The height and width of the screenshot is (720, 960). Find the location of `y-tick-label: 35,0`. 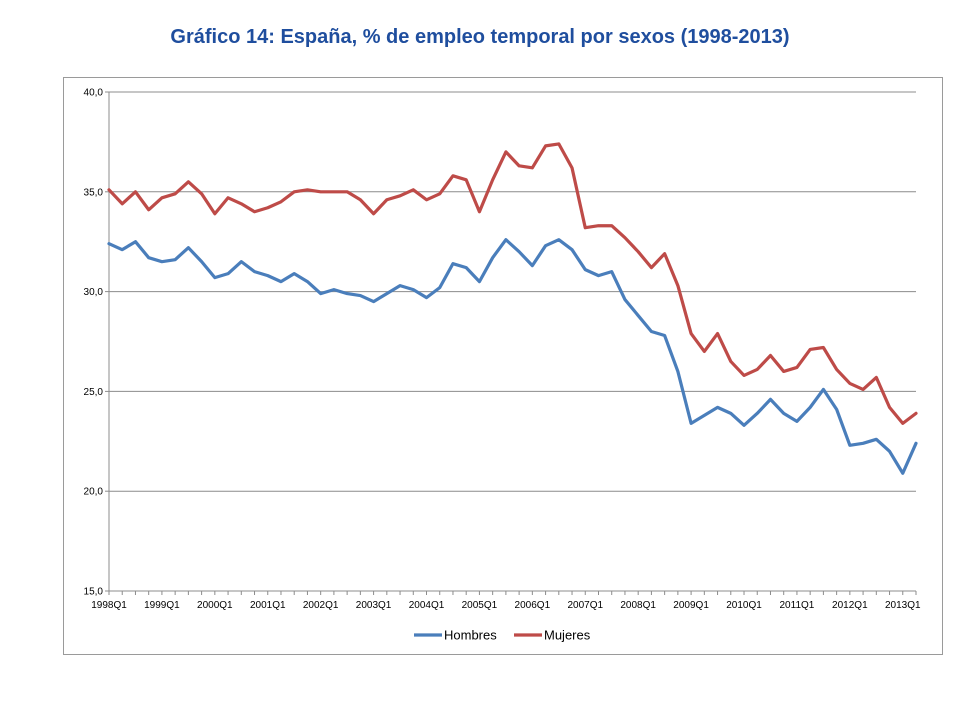

y-tick-label: 35,0 is located at coordinates (94, 192).